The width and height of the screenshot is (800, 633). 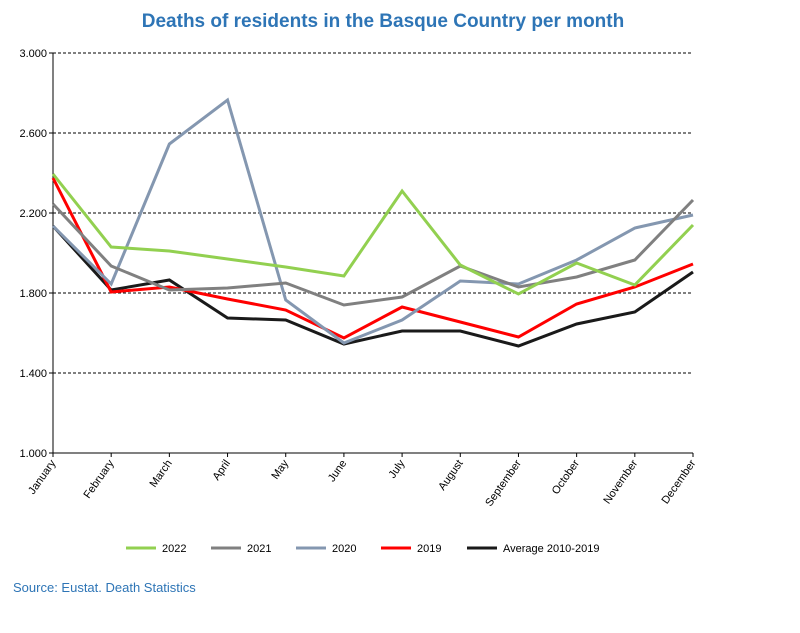 I want to click on source-note: Source: Eustat. Death Statistics, so click(x=104, y=587).